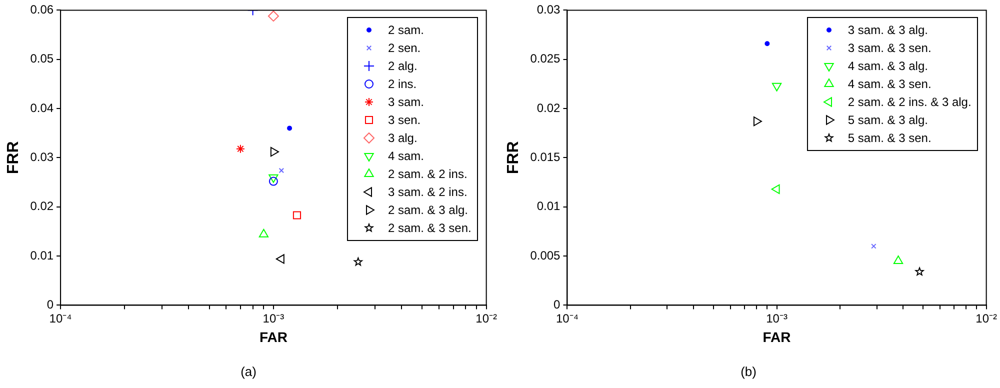  Describe the element at coordinates (545, 59) in the screenshot. I see `y-tick-label: 0.025` at that location.